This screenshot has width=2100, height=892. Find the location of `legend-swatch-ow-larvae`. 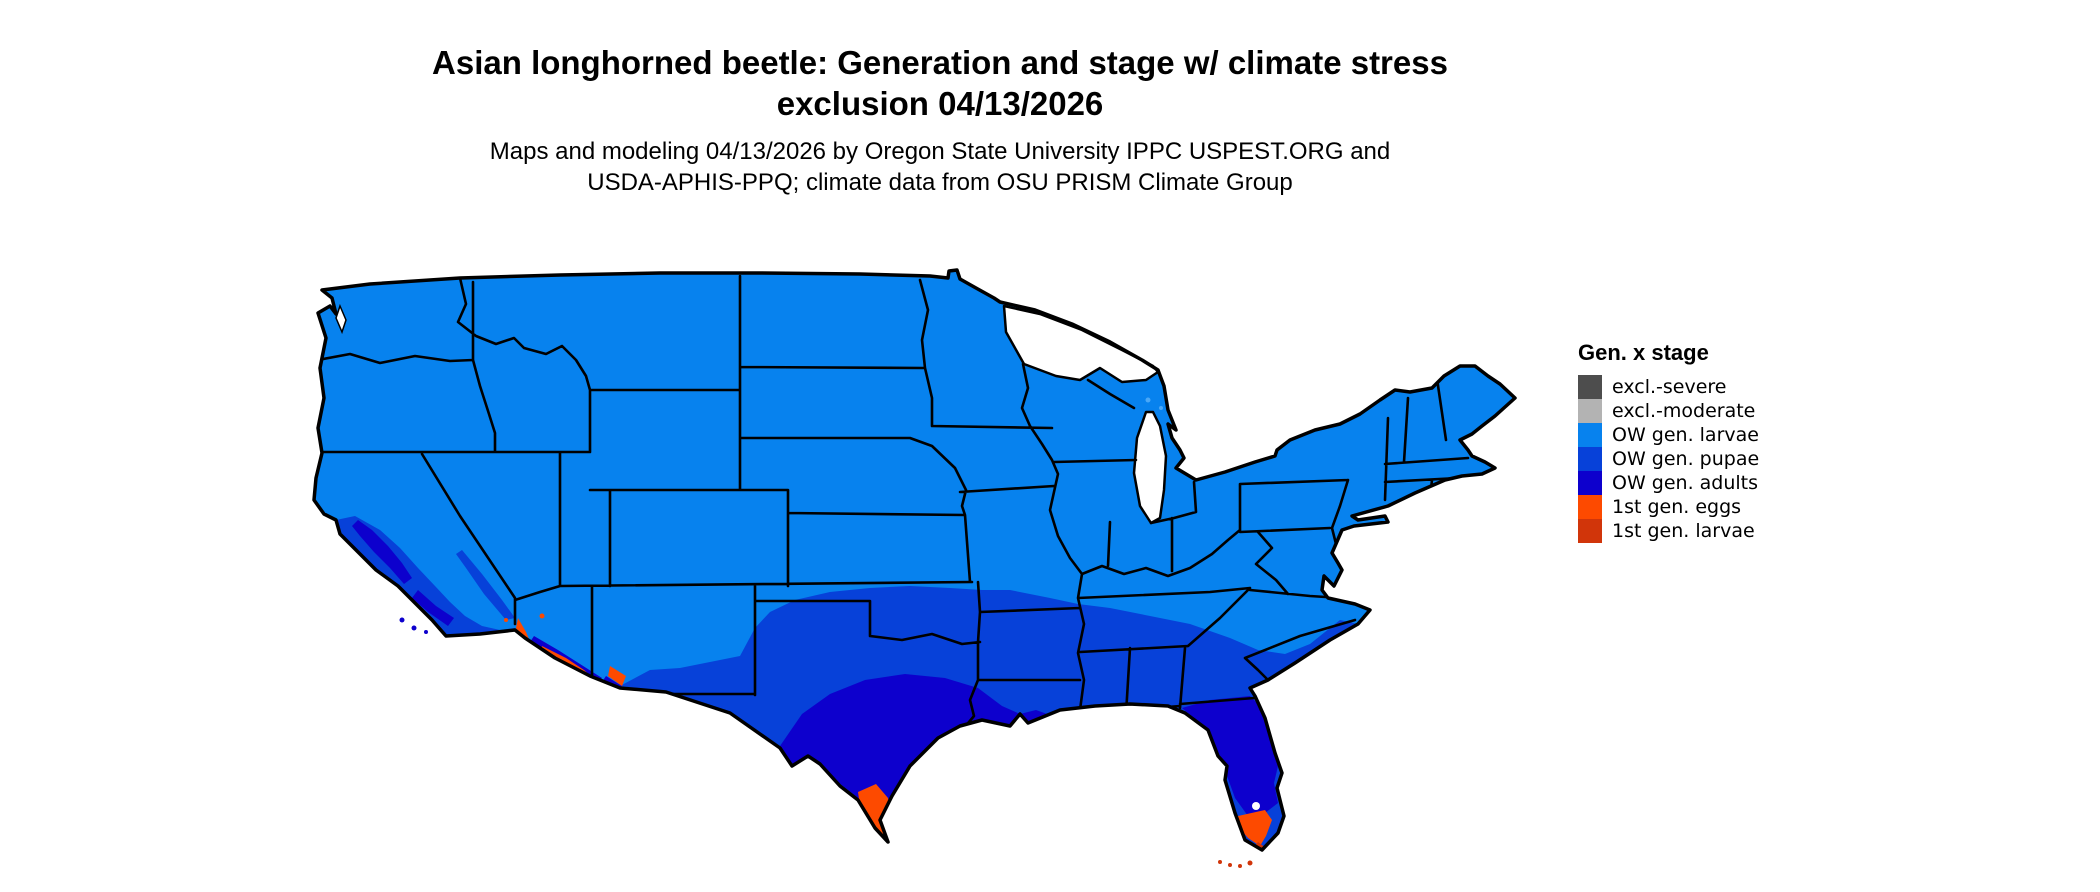

legend-swatch-ow-larvae is located at coordinates (1590, 435).